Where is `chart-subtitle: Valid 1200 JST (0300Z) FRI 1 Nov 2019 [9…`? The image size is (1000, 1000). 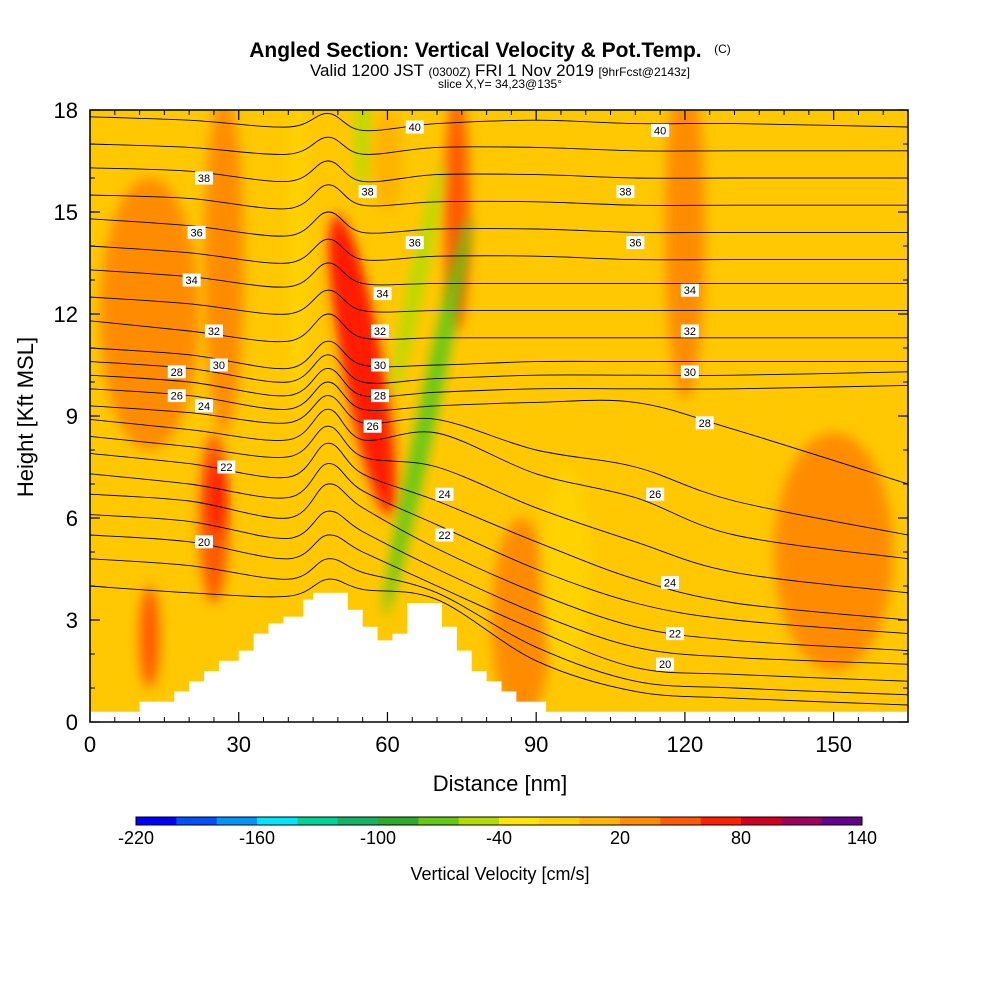
chart-subtitle: Valid 1200 JST (0300Z) FRI 1 Nov 2019 [9… is located at coordinates (500, 70).